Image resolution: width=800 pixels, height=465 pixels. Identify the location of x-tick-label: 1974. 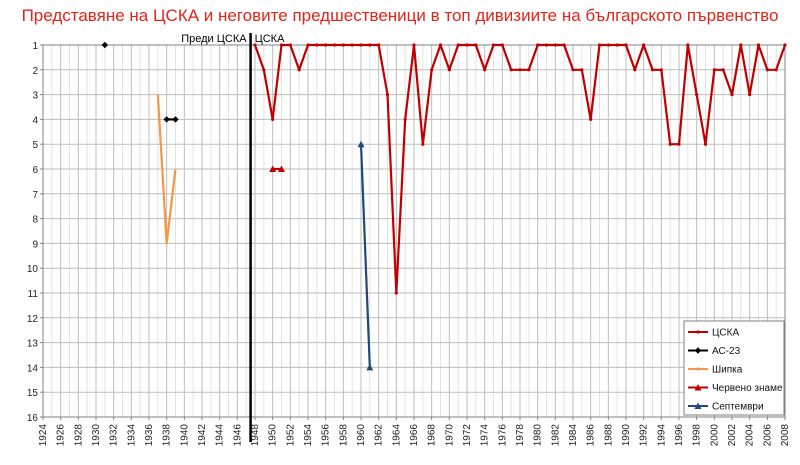
(485, 435).